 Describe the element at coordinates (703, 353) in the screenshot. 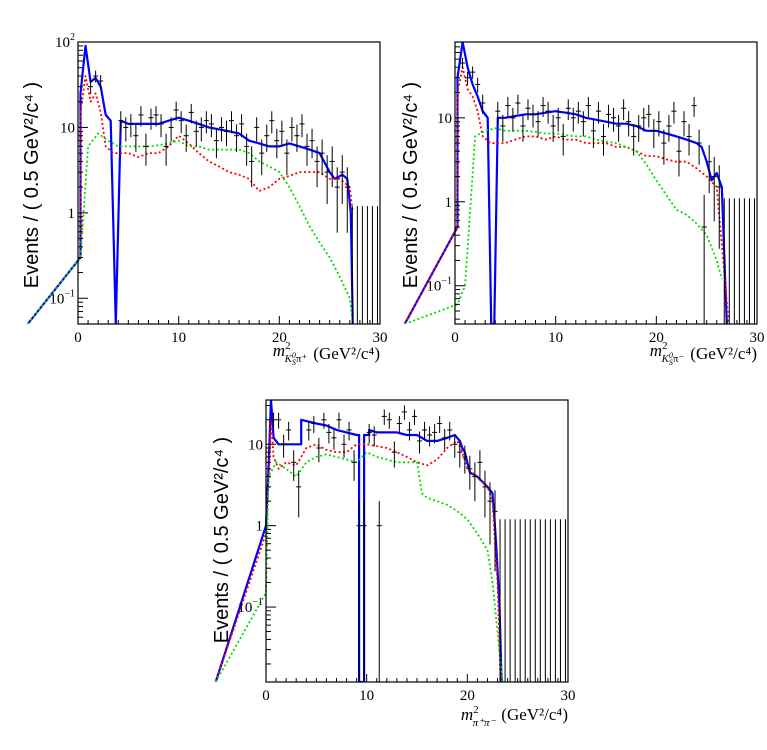

I see `x-axis-label: m2 KS0π⁻ (GeV²/c⁴)` at that location.